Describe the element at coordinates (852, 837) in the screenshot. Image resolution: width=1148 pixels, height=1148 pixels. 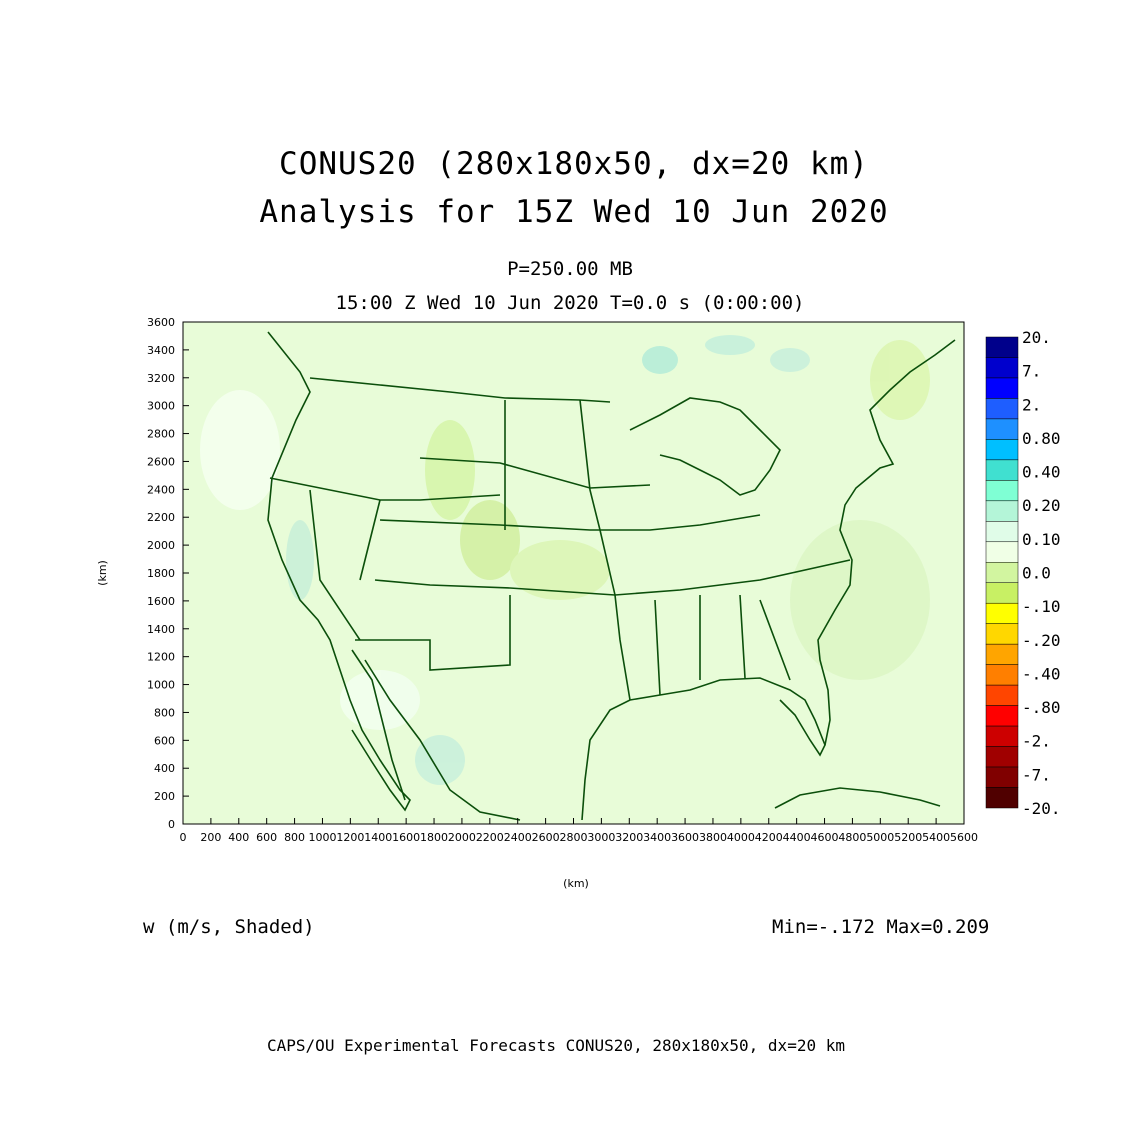
I see `x-tick-label: 4800` at that location.